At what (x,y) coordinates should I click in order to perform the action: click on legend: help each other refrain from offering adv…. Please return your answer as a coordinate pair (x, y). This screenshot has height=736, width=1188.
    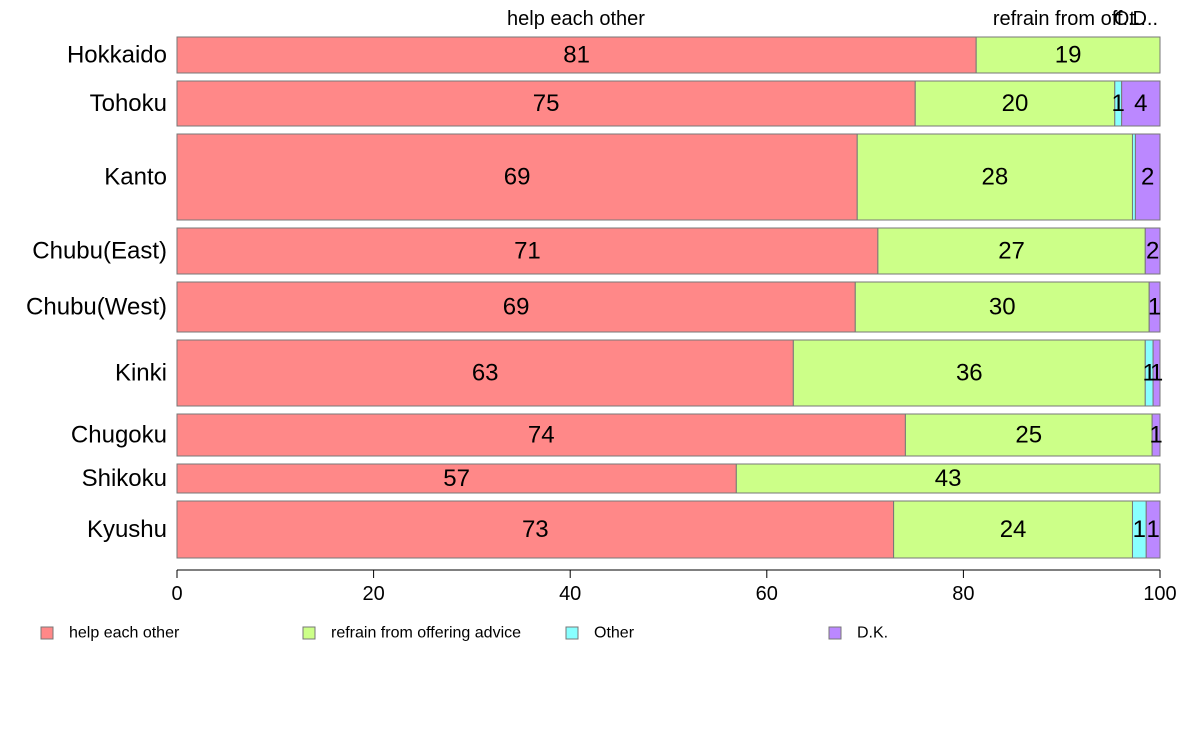
    Looking at the image, I should click on (464, 633).